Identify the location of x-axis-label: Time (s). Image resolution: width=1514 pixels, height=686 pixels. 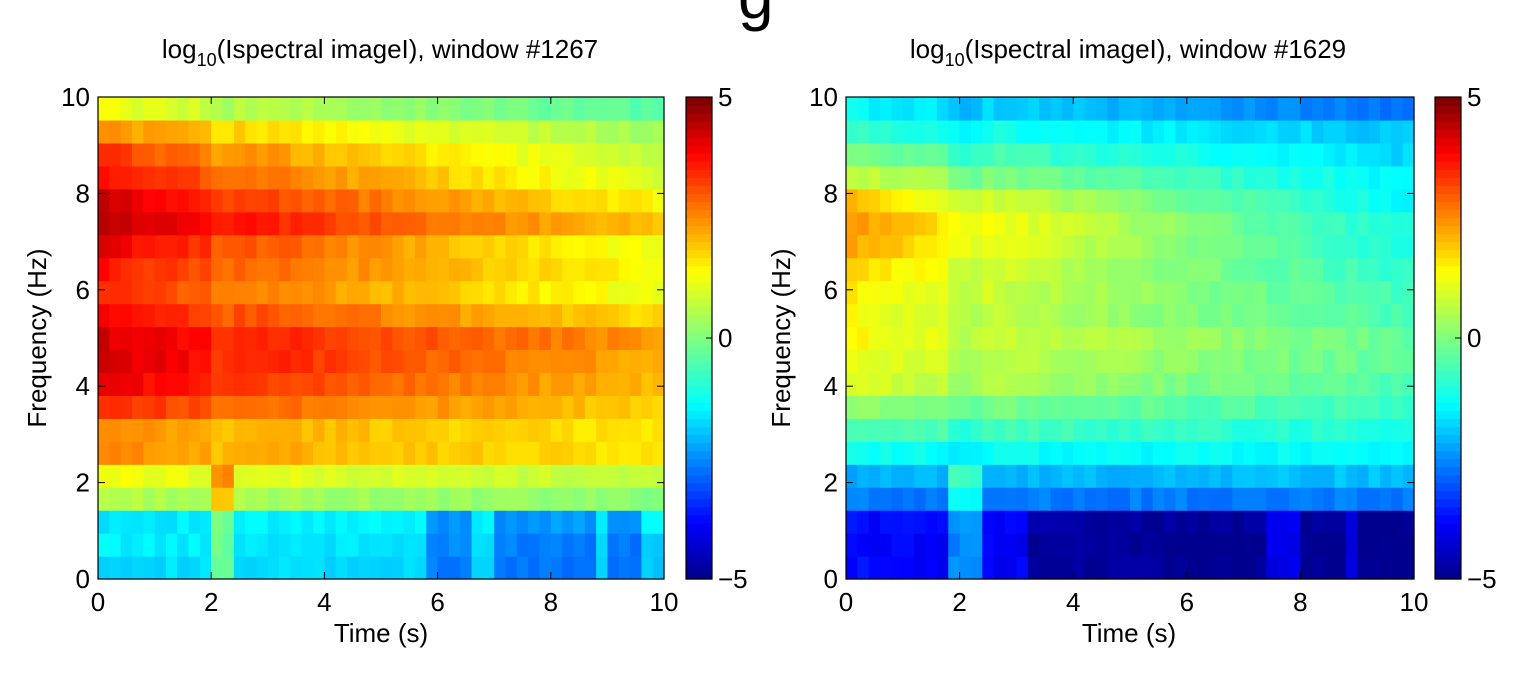
(1129, 633).